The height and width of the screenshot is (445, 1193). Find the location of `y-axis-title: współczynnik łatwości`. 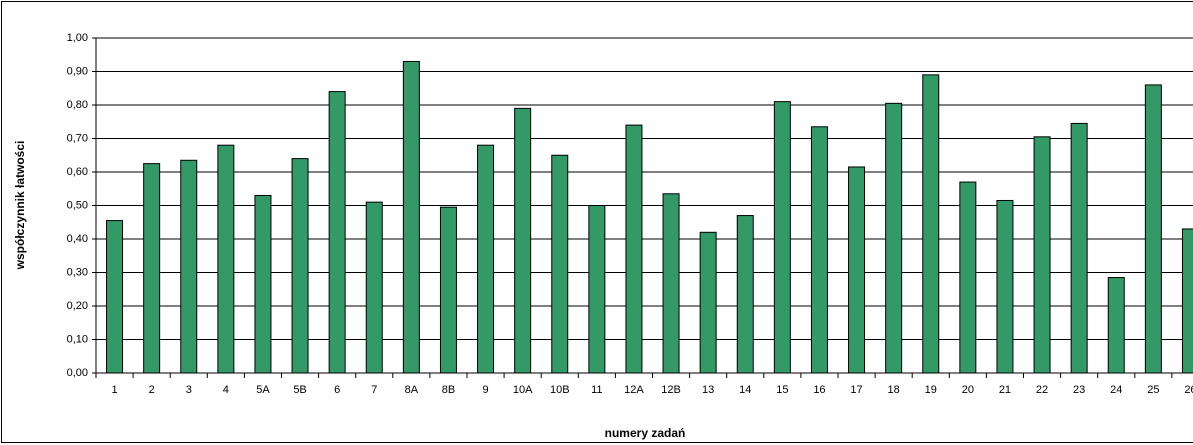

y-axis-title: współczynnik łatwości is located at coordinates (20, 206).